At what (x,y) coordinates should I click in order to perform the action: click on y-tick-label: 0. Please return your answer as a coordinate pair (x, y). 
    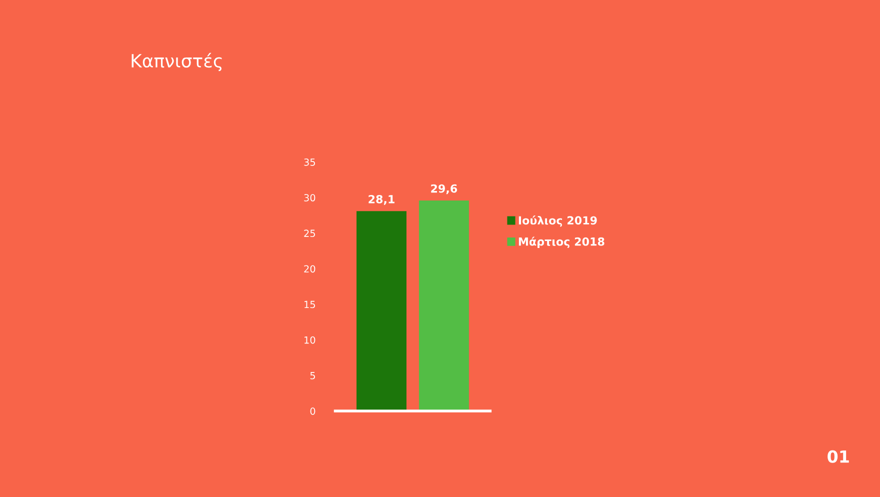
    Looking at the image, I should click on (313, 411).